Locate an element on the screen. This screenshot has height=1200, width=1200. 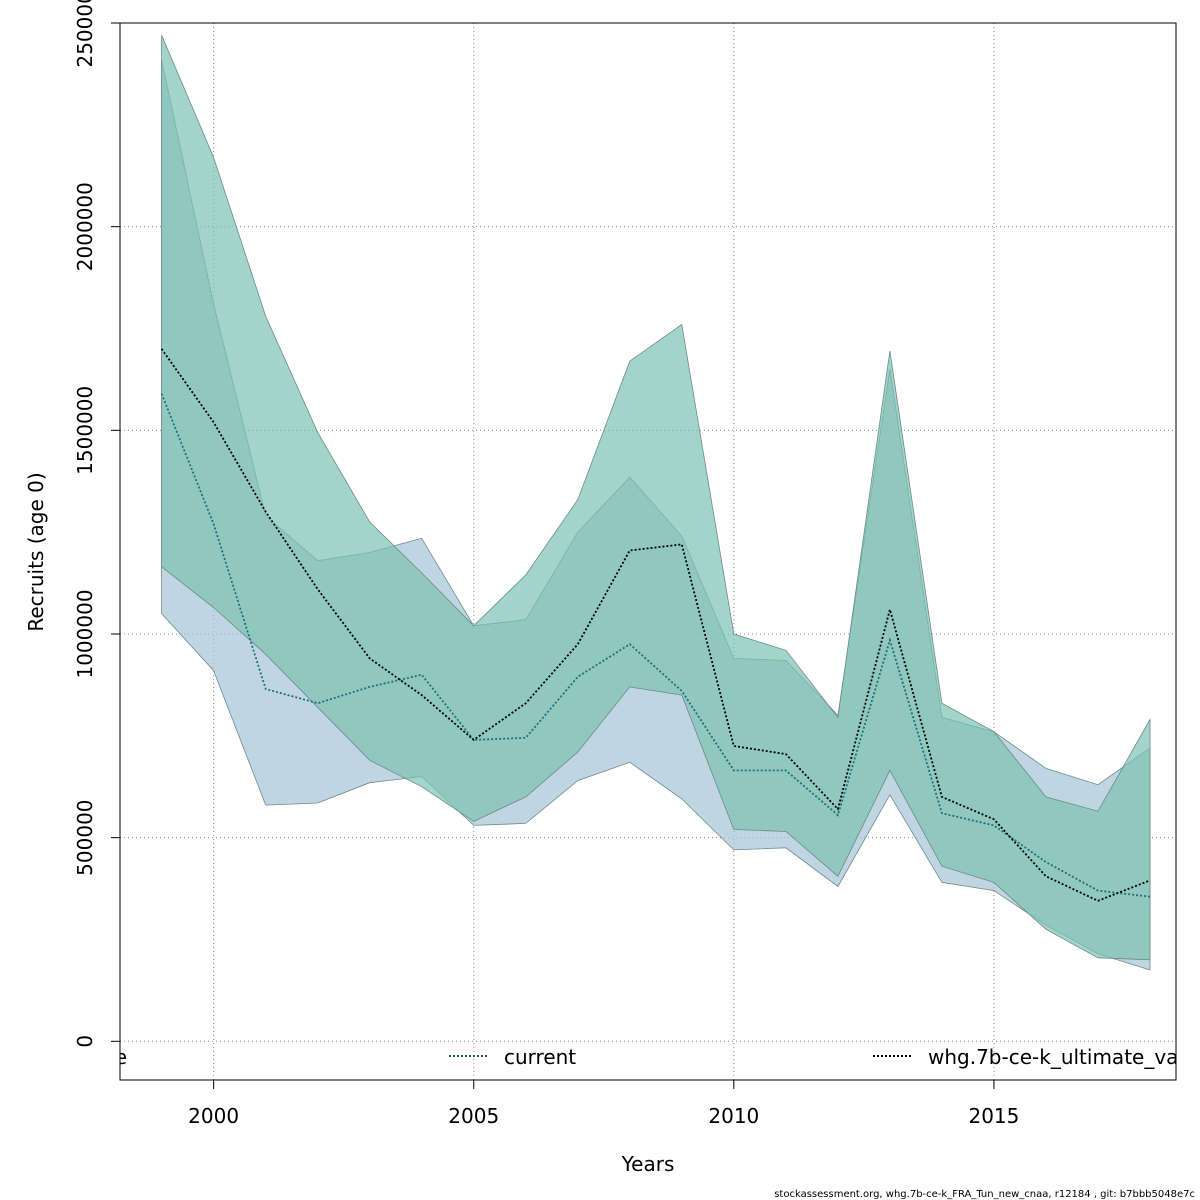
y-tick-label-0: 0 is located at coordinates (85, 1041).